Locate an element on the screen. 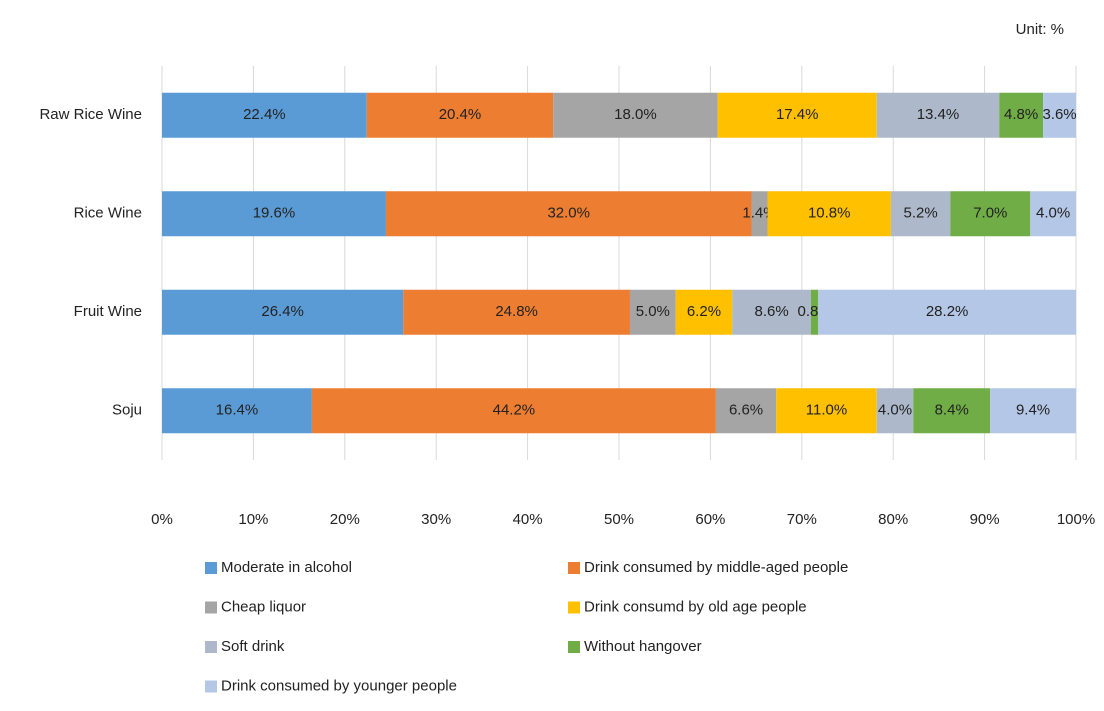  data-label: 17.4% is located at coordinates (797, 114).